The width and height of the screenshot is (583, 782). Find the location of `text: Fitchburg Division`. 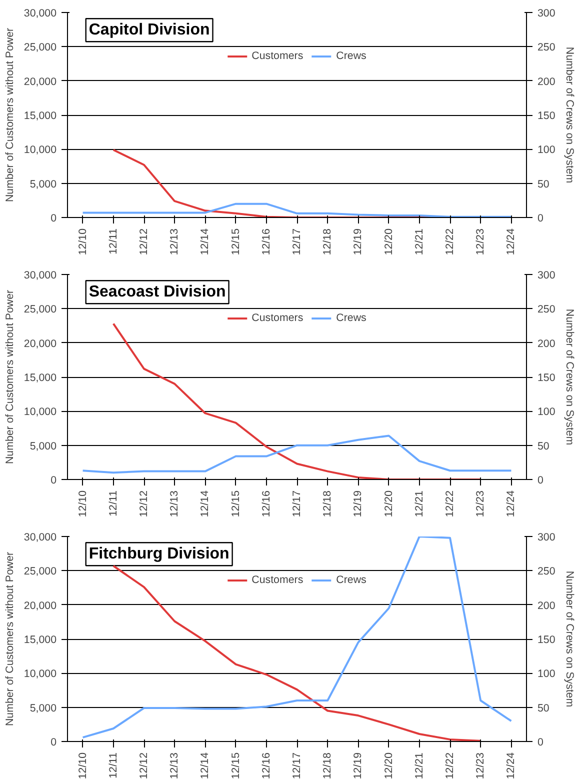

text: Fitchburg Division is located at coordinates (159, 554).